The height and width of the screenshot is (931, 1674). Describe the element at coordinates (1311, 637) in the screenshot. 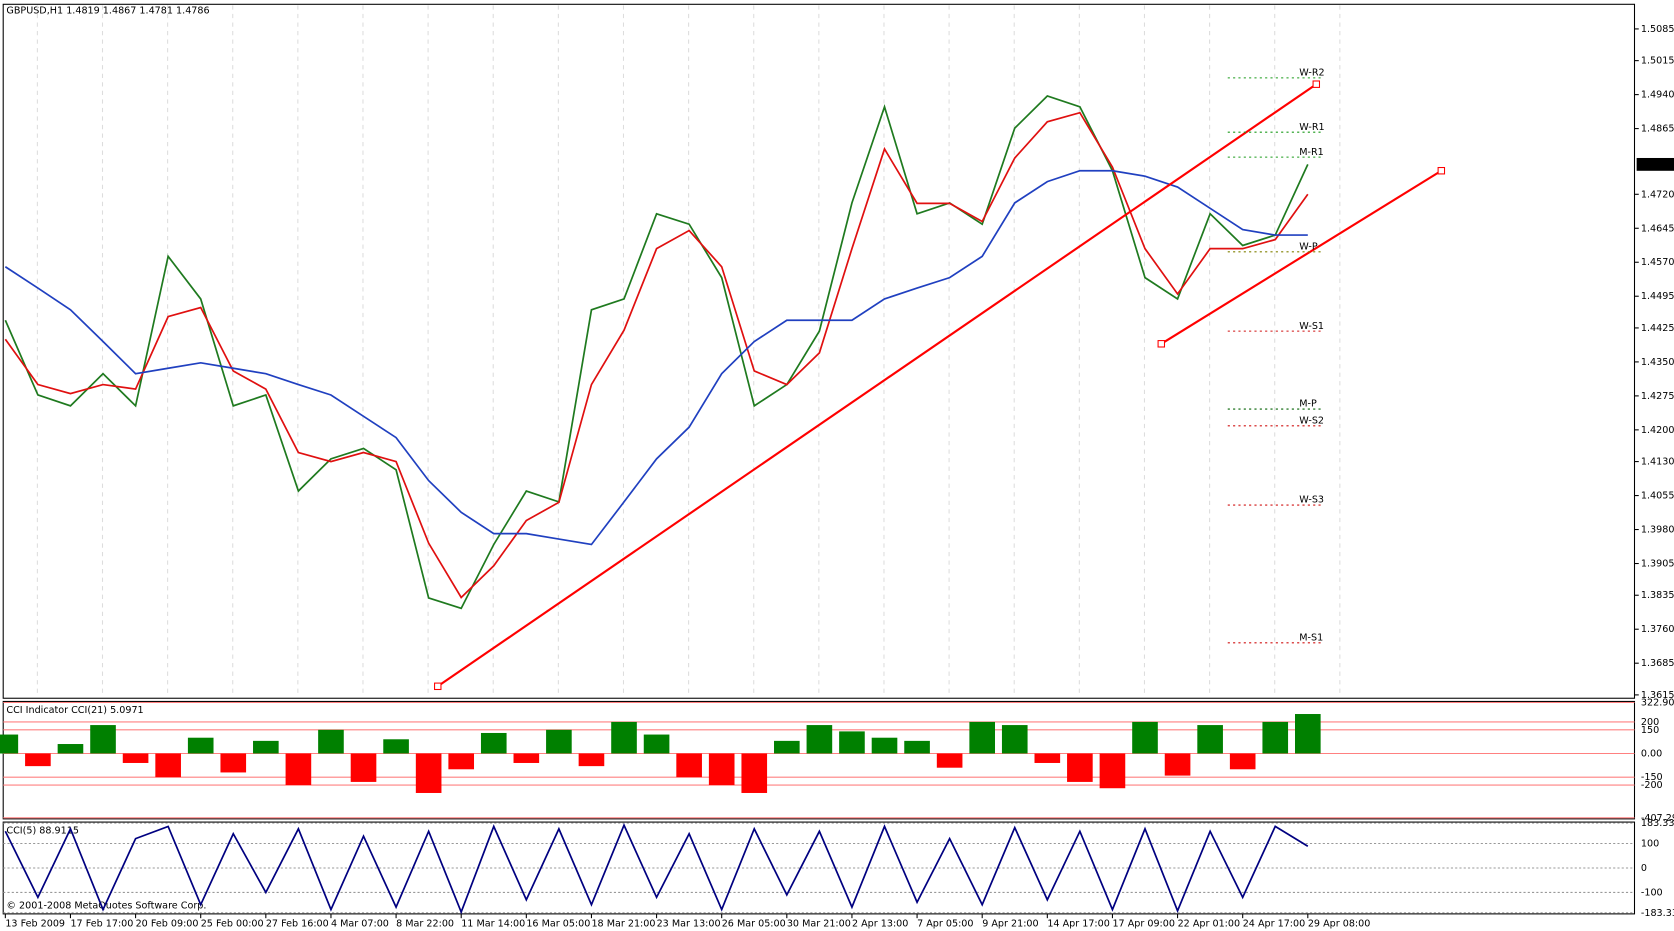

I see `pivot-label: M-S1` at that location.